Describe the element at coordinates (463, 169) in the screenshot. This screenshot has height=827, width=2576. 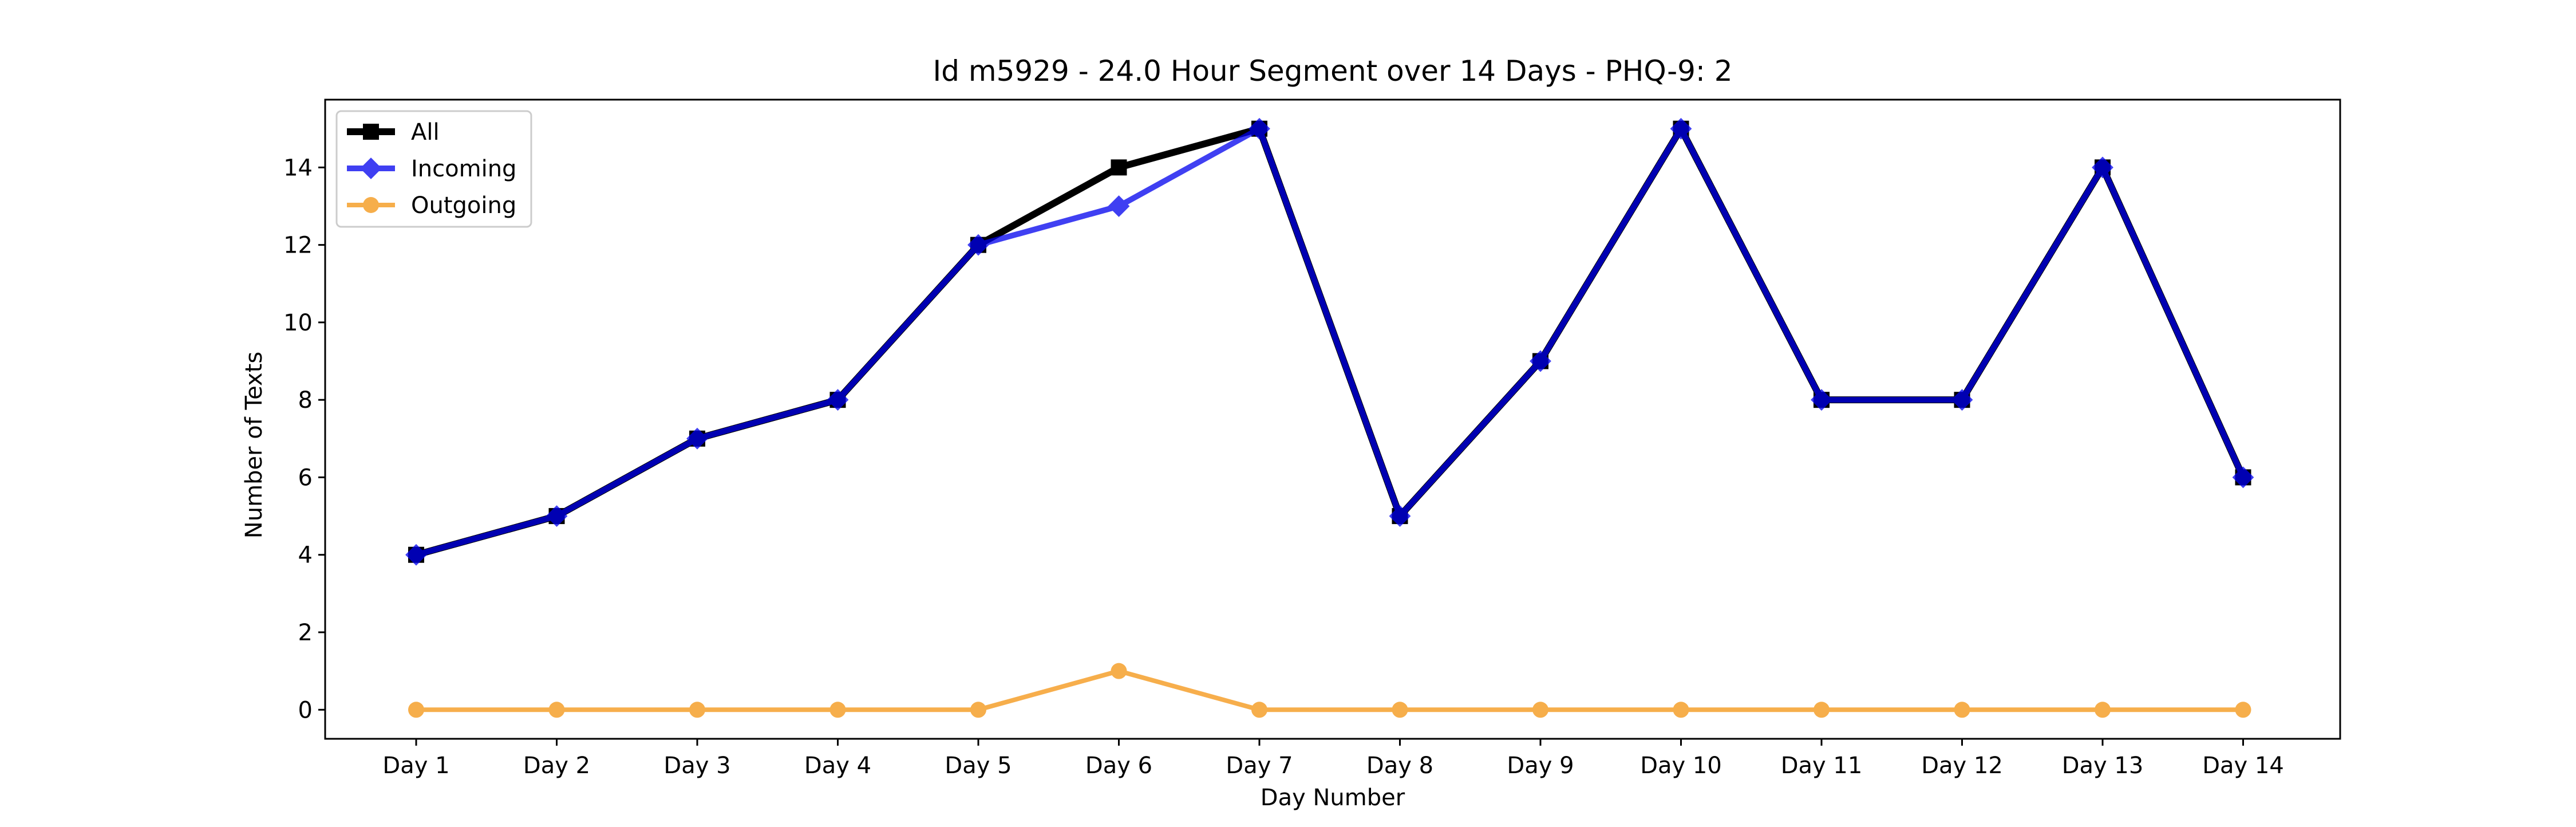
I see `legend-label: Incoming` at that location.